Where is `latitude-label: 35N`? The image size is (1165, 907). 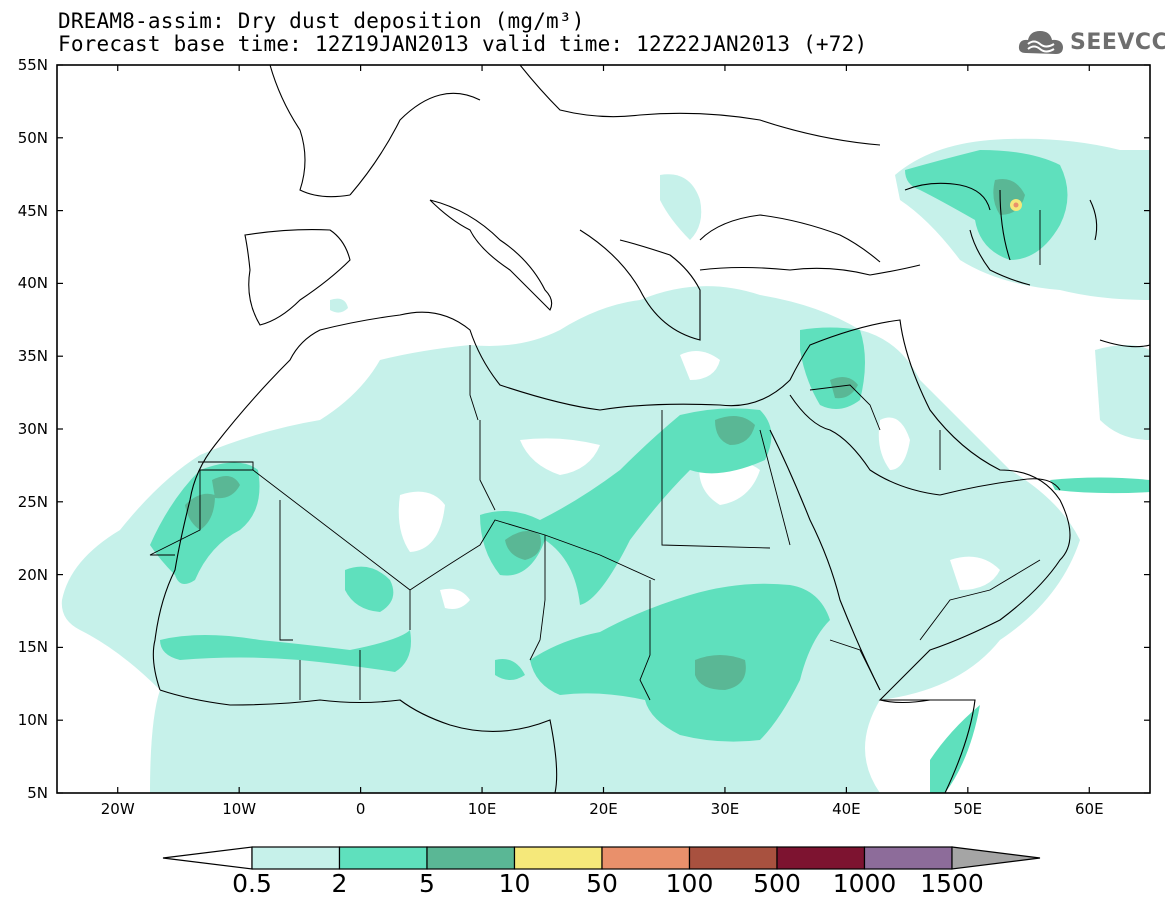
latitude-label: 35N is located at coordinates (32, 356).